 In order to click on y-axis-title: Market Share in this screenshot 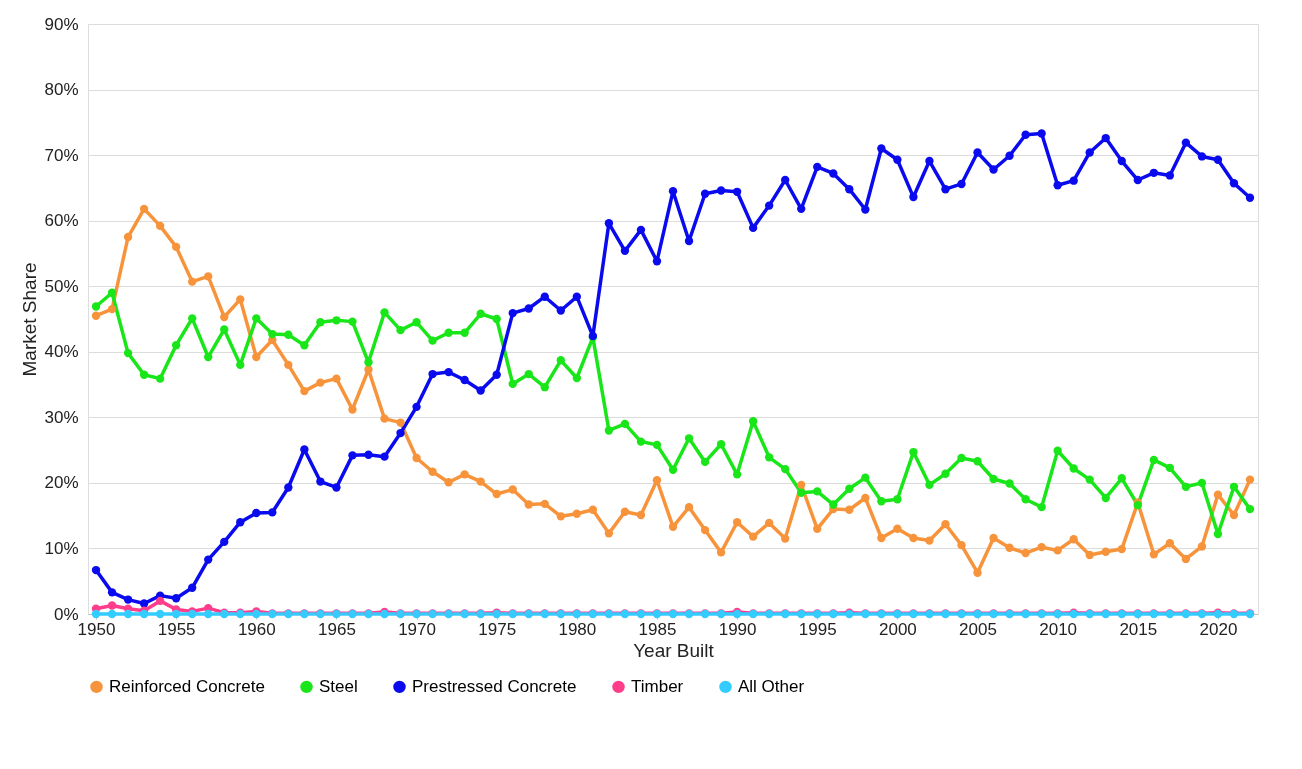, I will do `click(30, 319)`.